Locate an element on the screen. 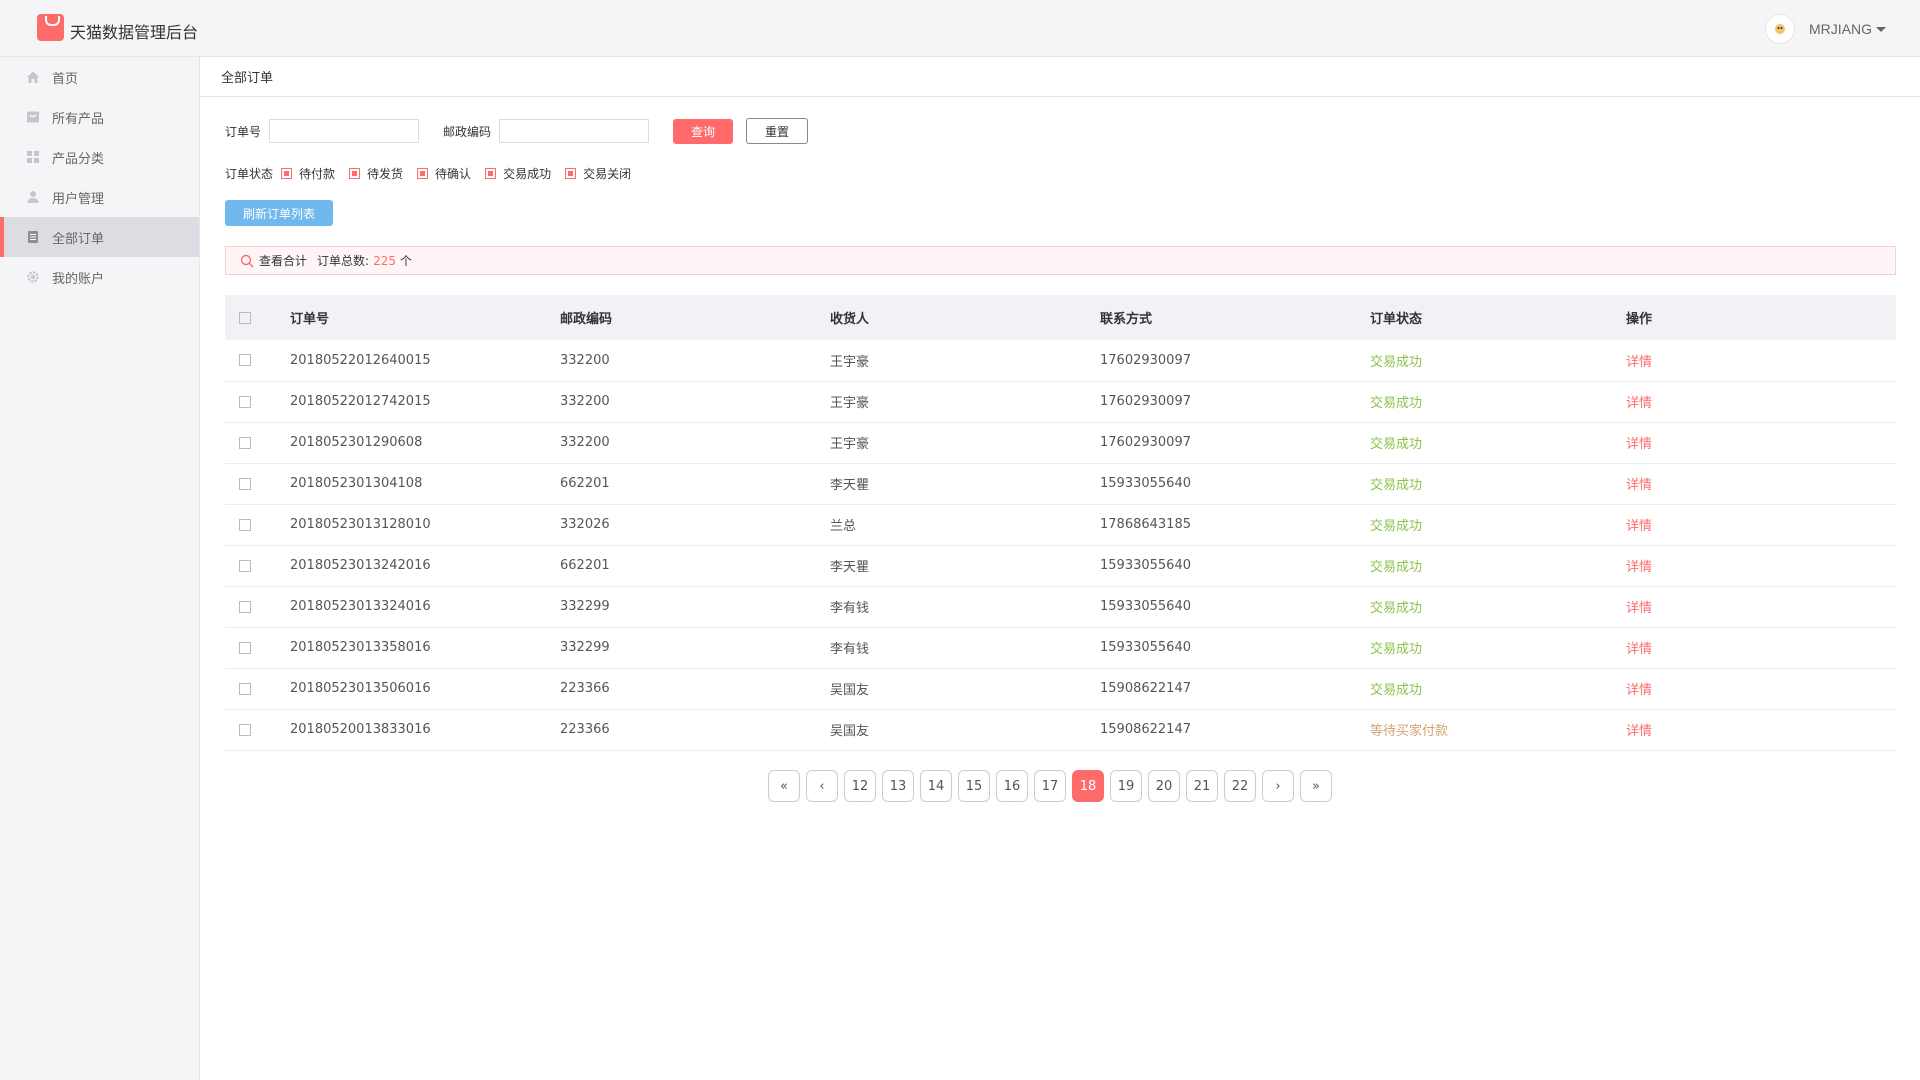 The height and width of the screenshot is (1080, 1920). order-total-label: 订单总数: is located at coordinates (343, 261).